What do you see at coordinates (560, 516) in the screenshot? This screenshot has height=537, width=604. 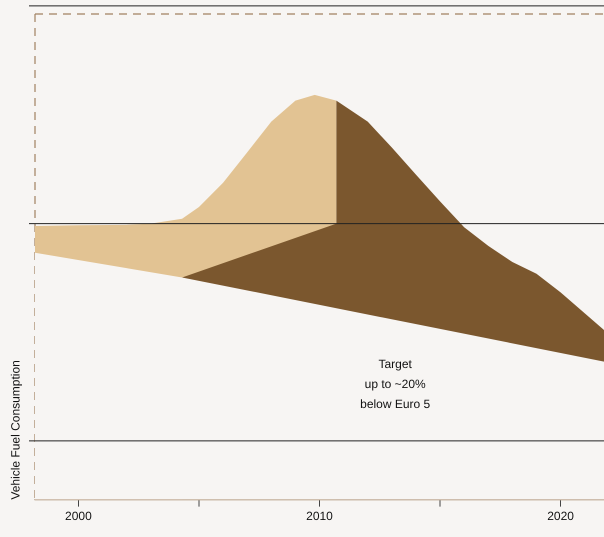 I see `x-tick-label: 2020` at bounding box center [560, 516].